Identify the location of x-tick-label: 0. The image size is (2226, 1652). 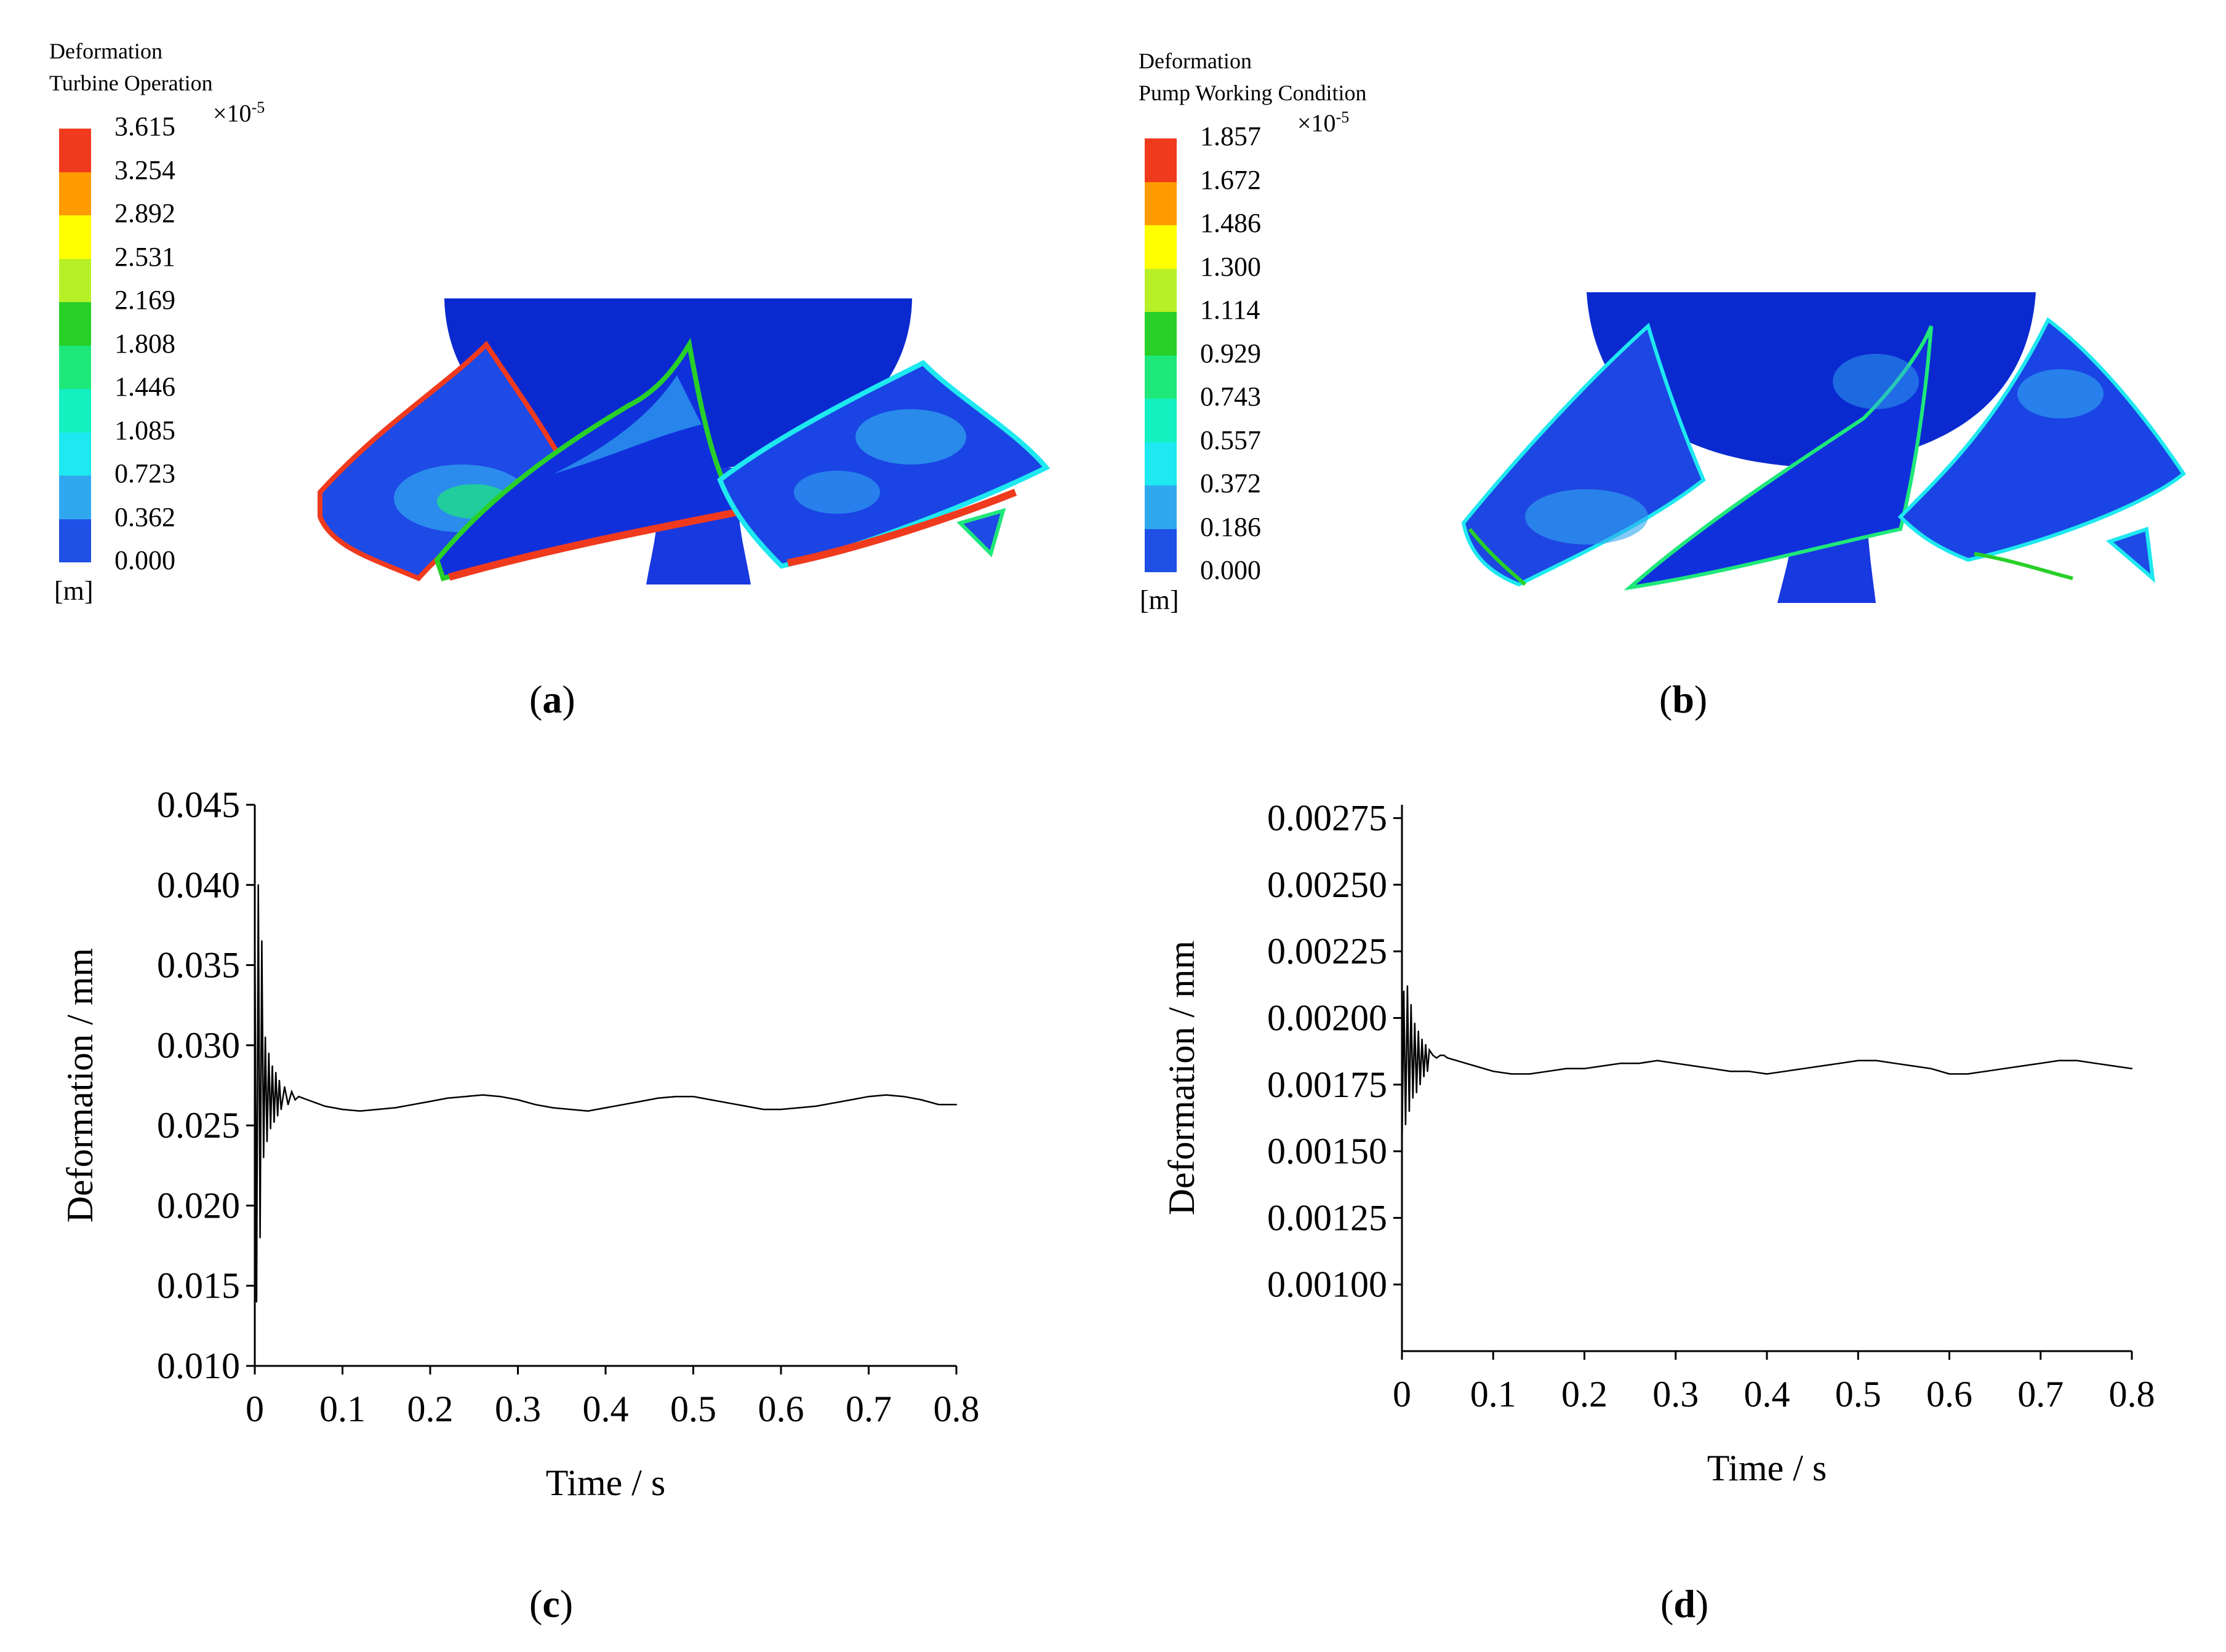
(255, 1409).